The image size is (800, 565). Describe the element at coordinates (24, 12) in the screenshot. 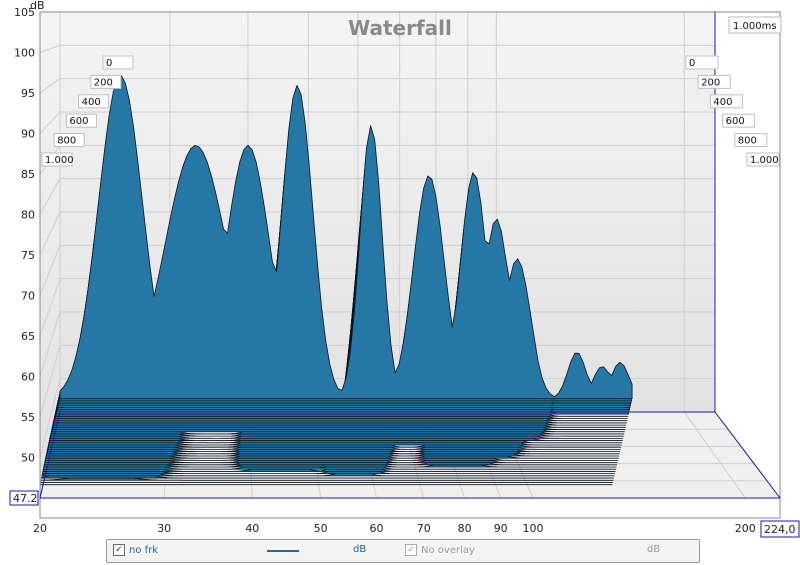

I see `y-tick-label: 105` at that location.